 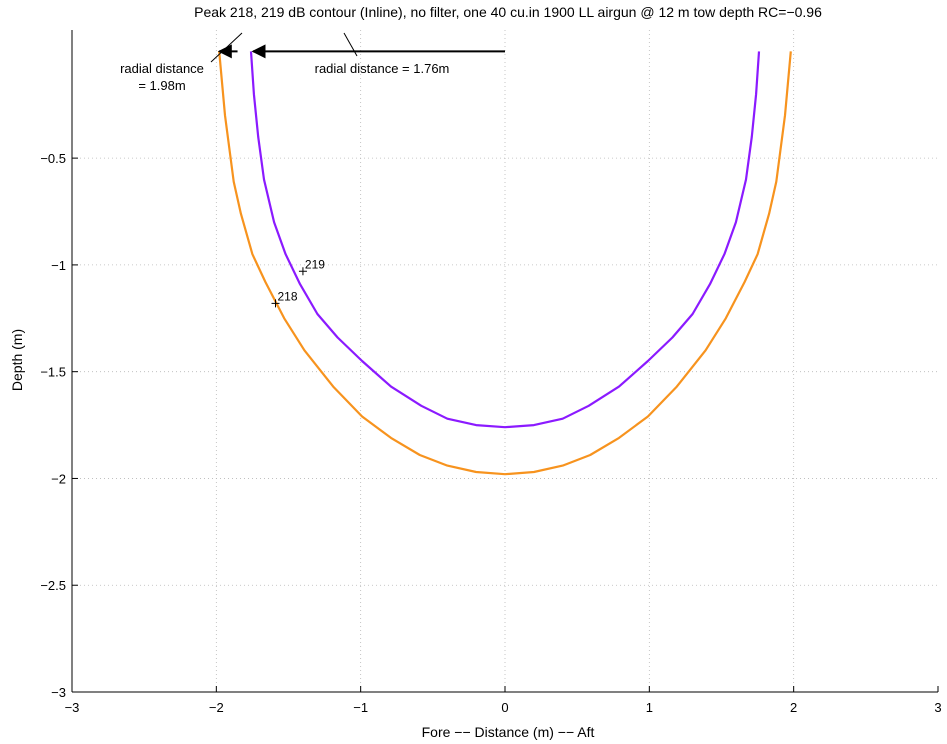 What do you see at coordinates (937, 707) in the screenshot?
I see `x-tick-label: 3` at bounding box center [937, 707].